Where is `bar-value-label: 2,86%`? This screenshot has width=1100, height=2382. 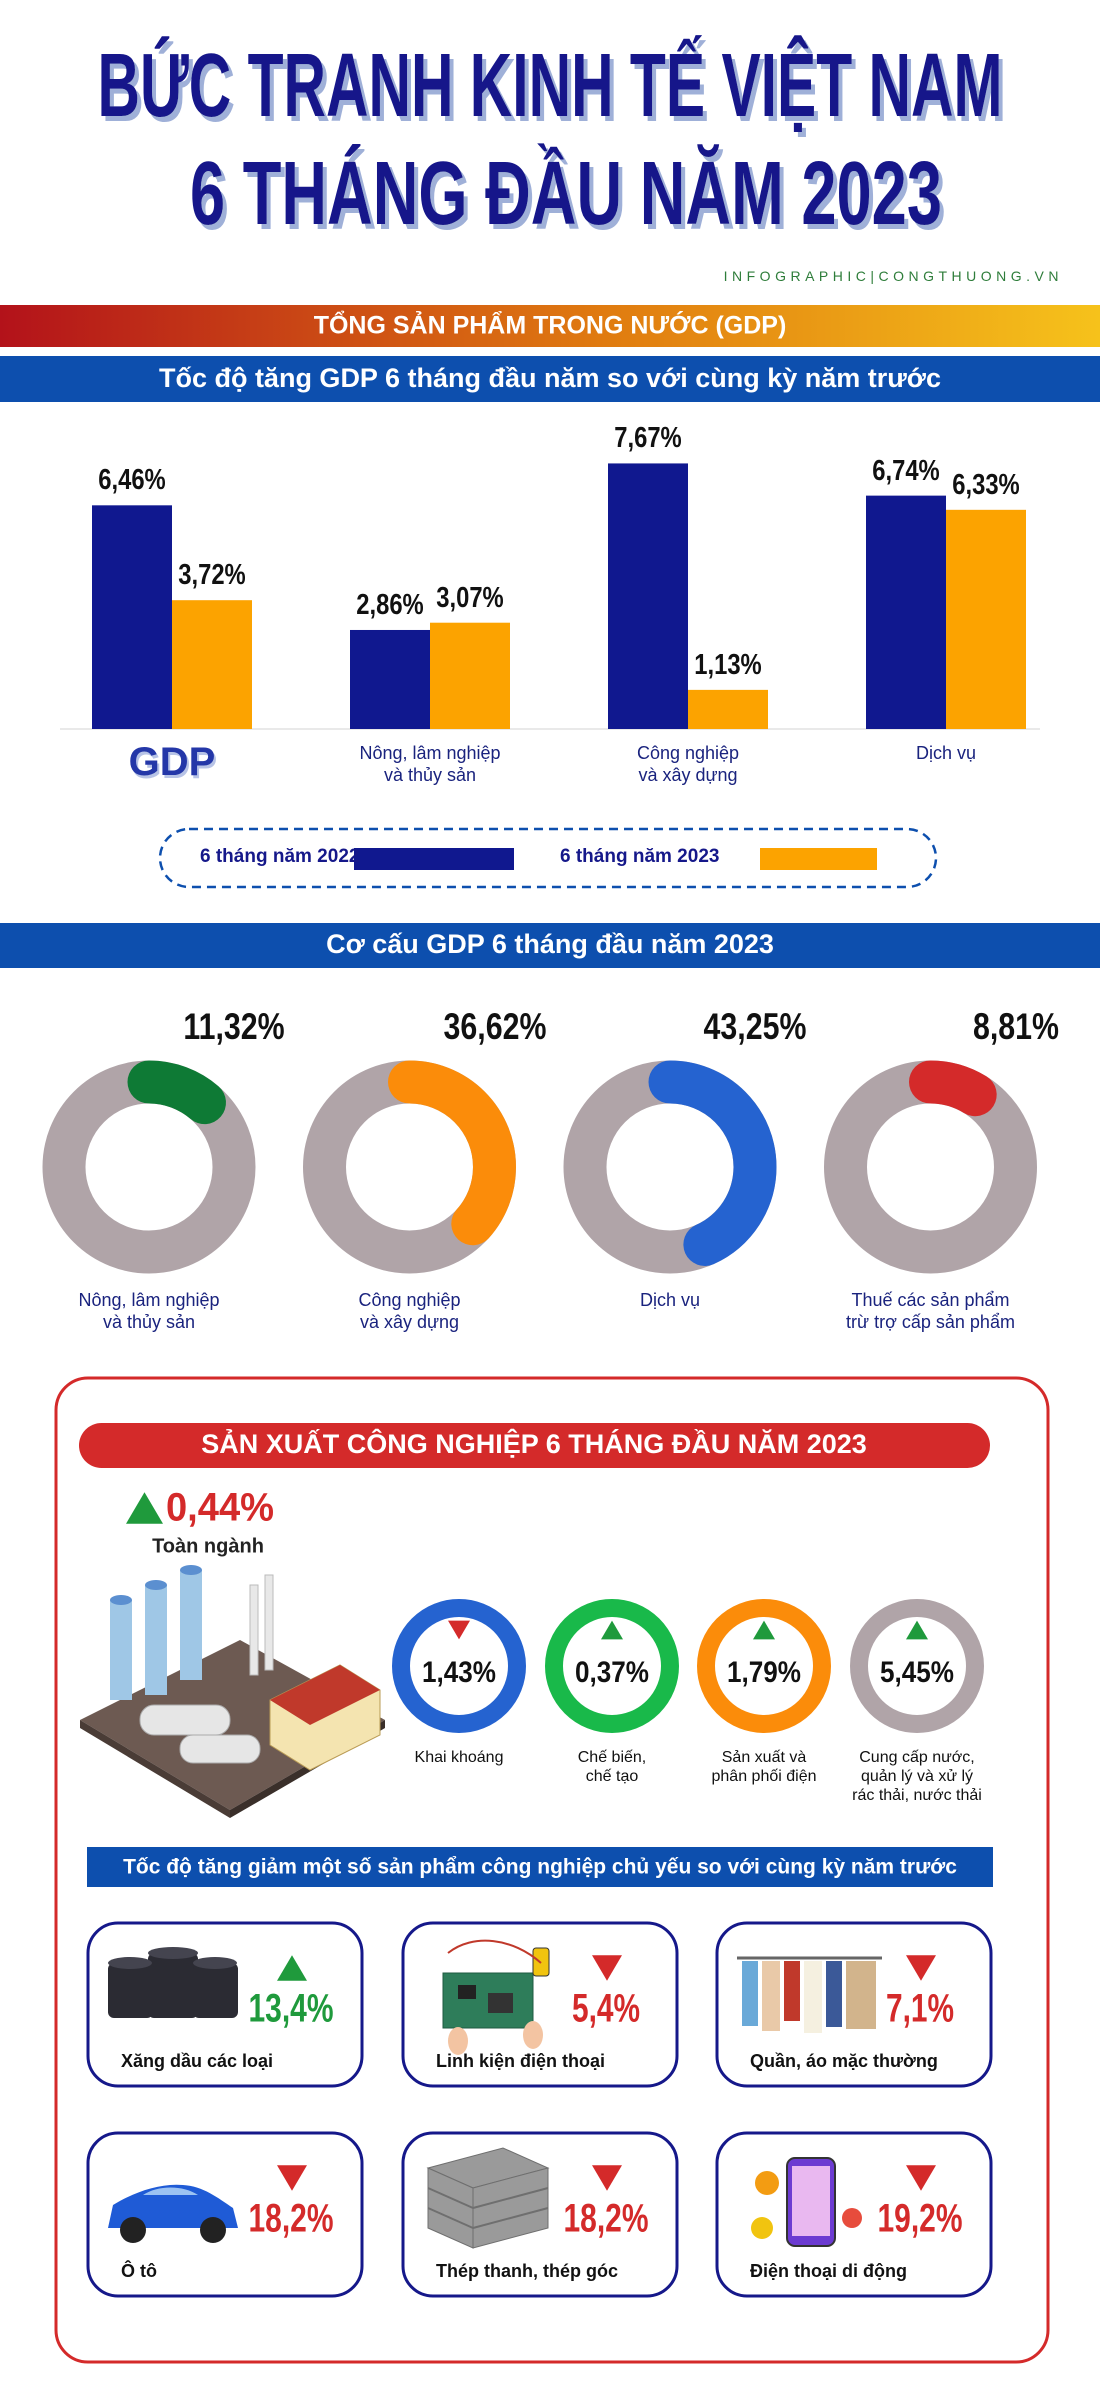
bar-value-label: 2,86% is located at coordinates (390, 604).